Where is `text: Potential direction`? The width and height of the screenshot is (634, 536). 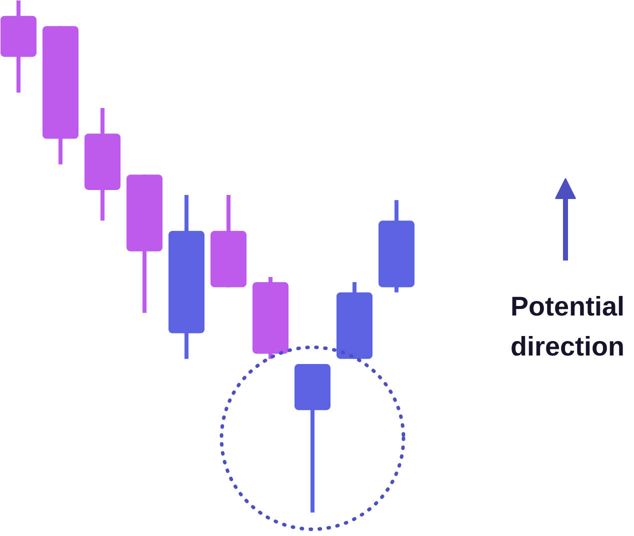 text: Potential direction is located at coordinates (567, 327).